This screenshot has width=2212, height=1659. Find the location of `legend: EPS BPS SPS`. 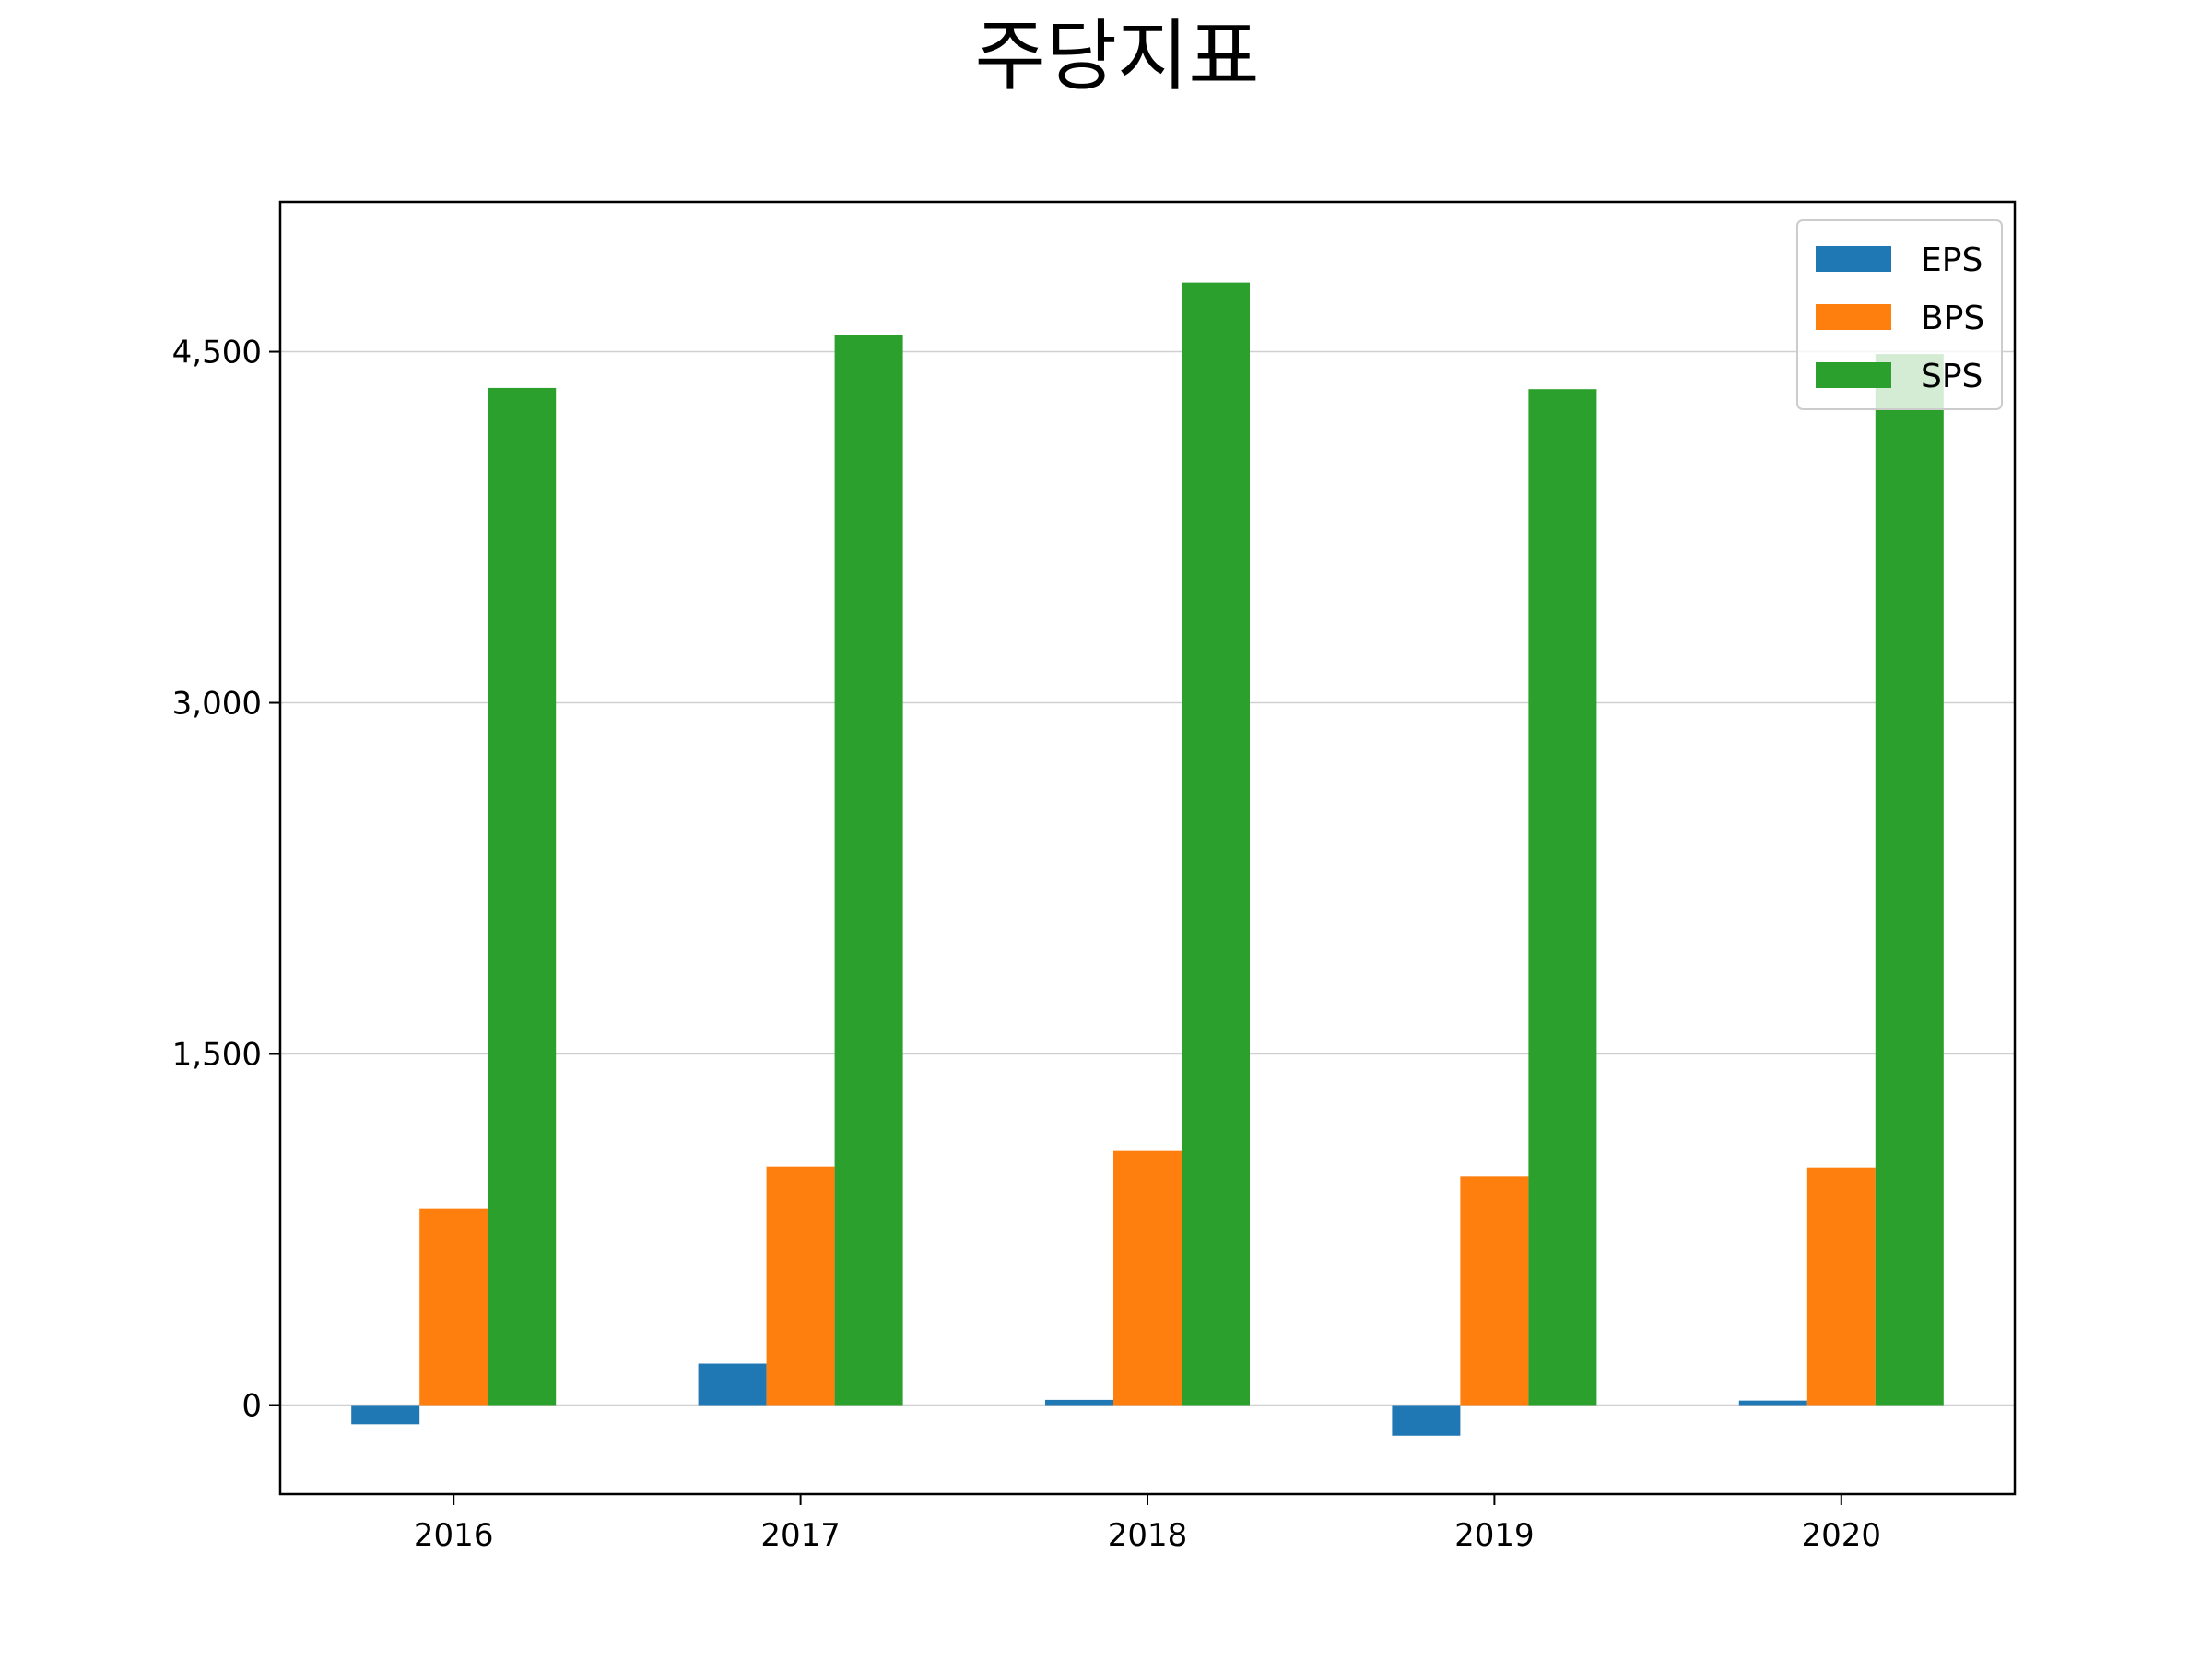

legend: EPS BPS SPS is located at coordinates (1899, 314).